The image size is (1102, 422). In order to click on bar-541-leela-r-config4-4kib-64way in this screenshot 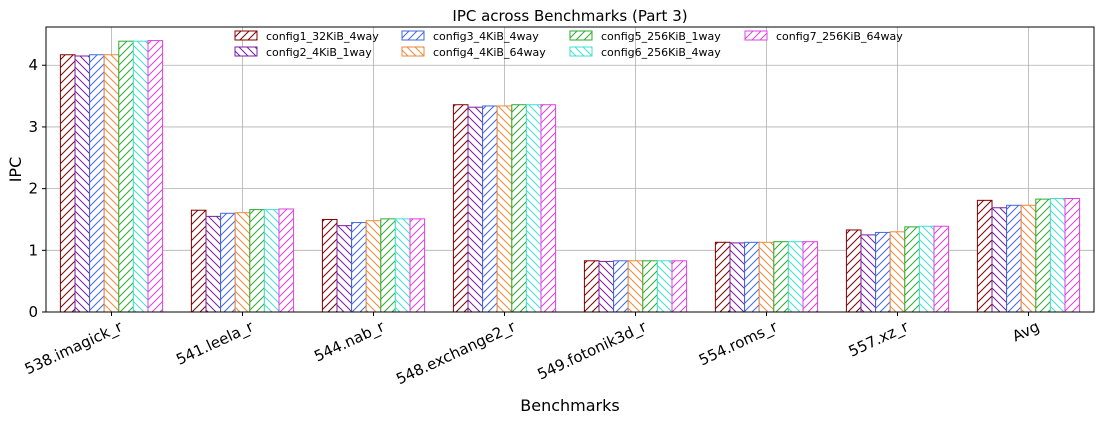, I will do `click(242, 262)`.